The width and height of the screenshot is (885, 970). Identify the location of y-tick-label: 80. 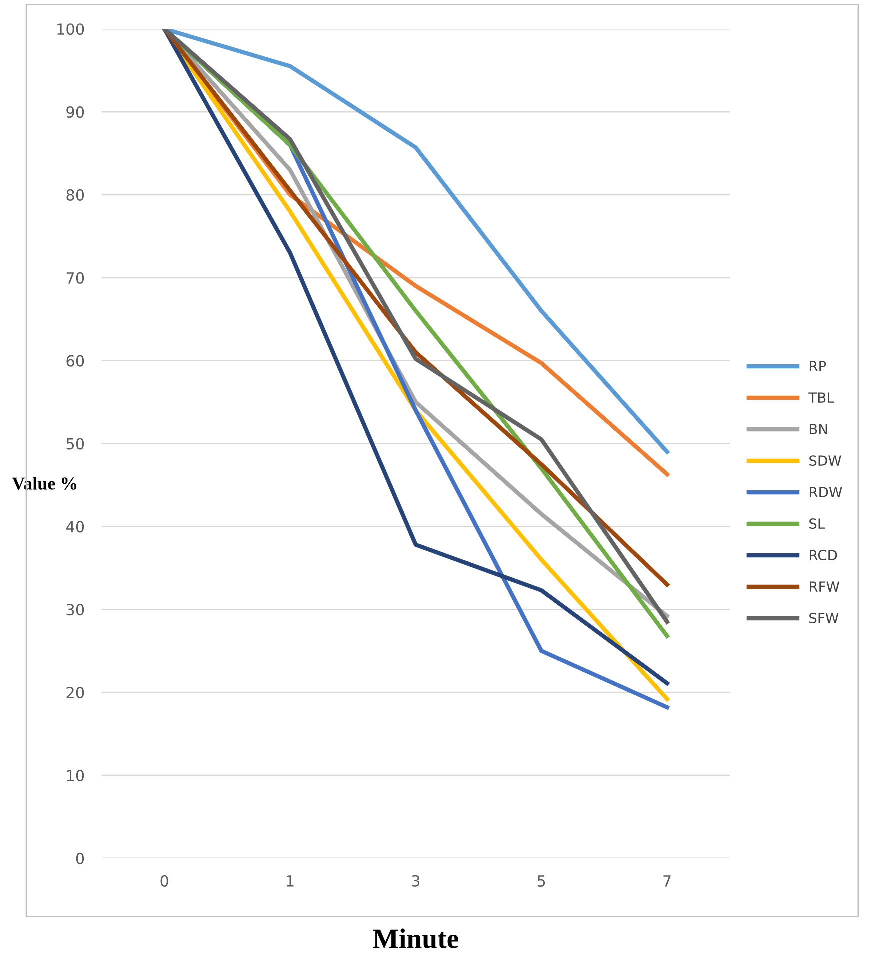
(75, 195).